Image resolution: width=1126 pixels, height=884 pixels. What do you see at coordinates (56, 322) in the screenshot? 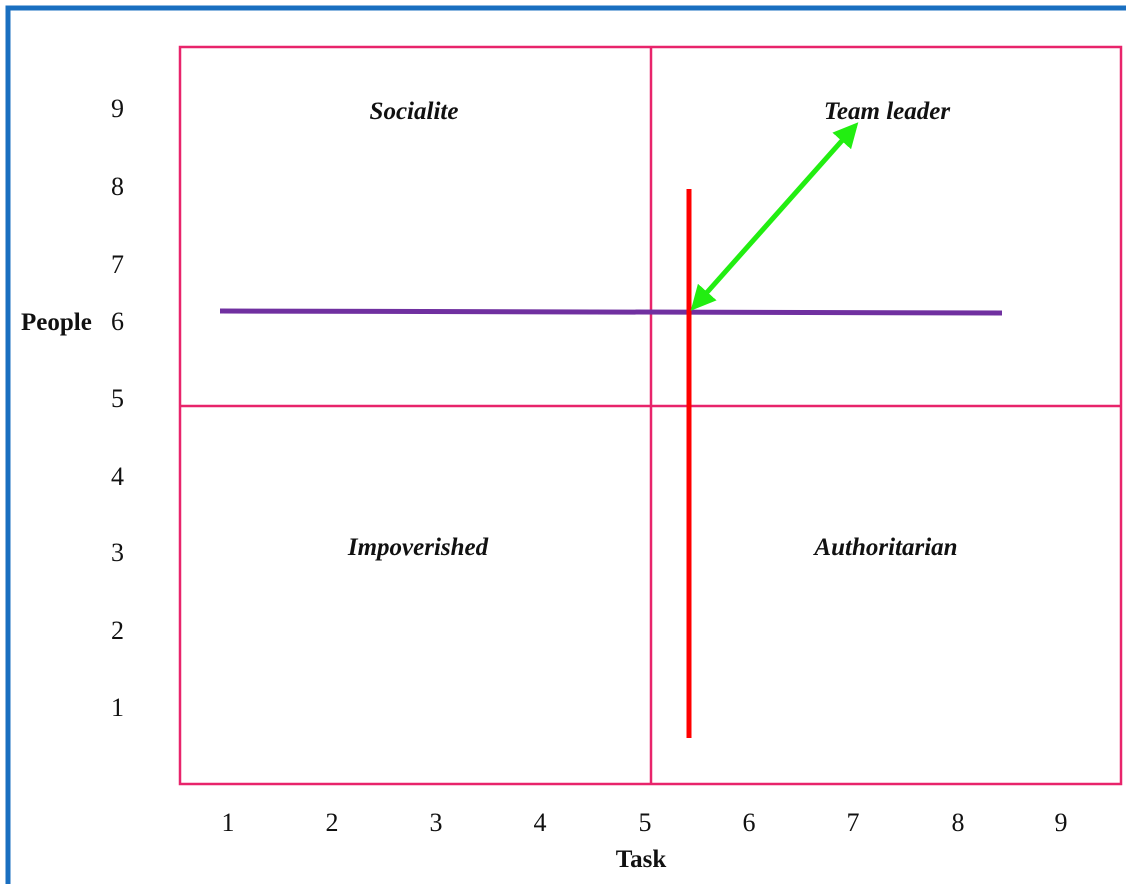
I see `y-axis-label: People` at bounding box center [56, 322].